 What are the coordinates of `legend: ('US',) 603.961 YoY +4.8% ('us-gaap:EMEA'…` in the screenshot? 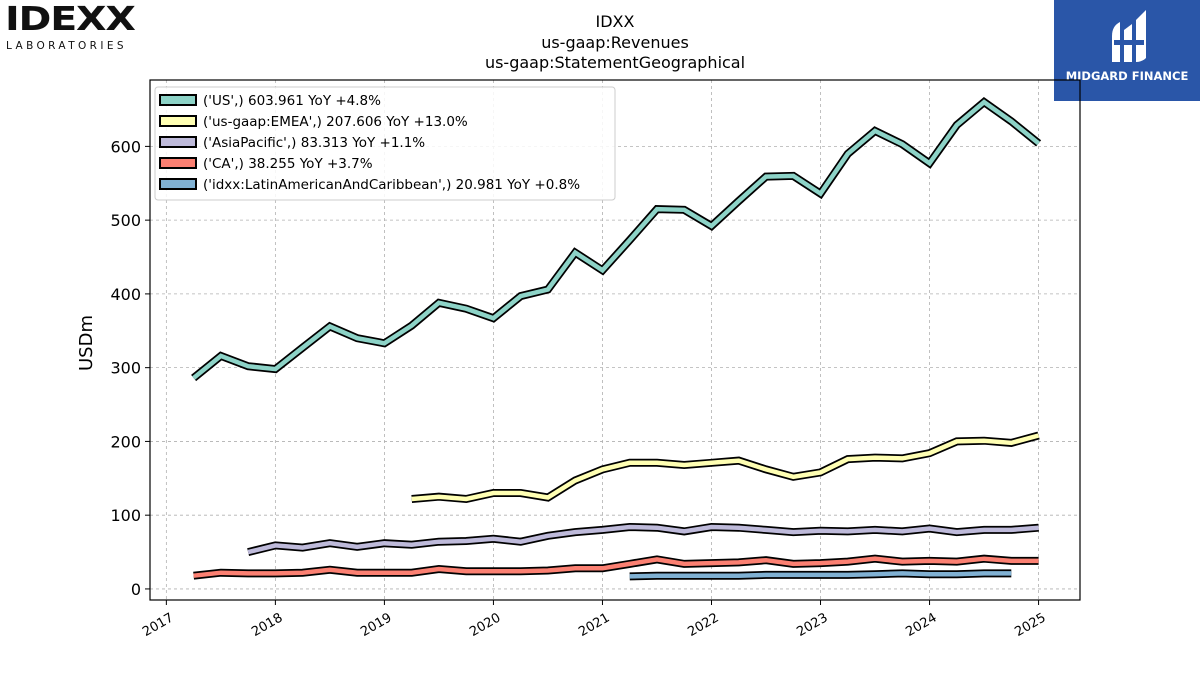 It's located at (385, 143).